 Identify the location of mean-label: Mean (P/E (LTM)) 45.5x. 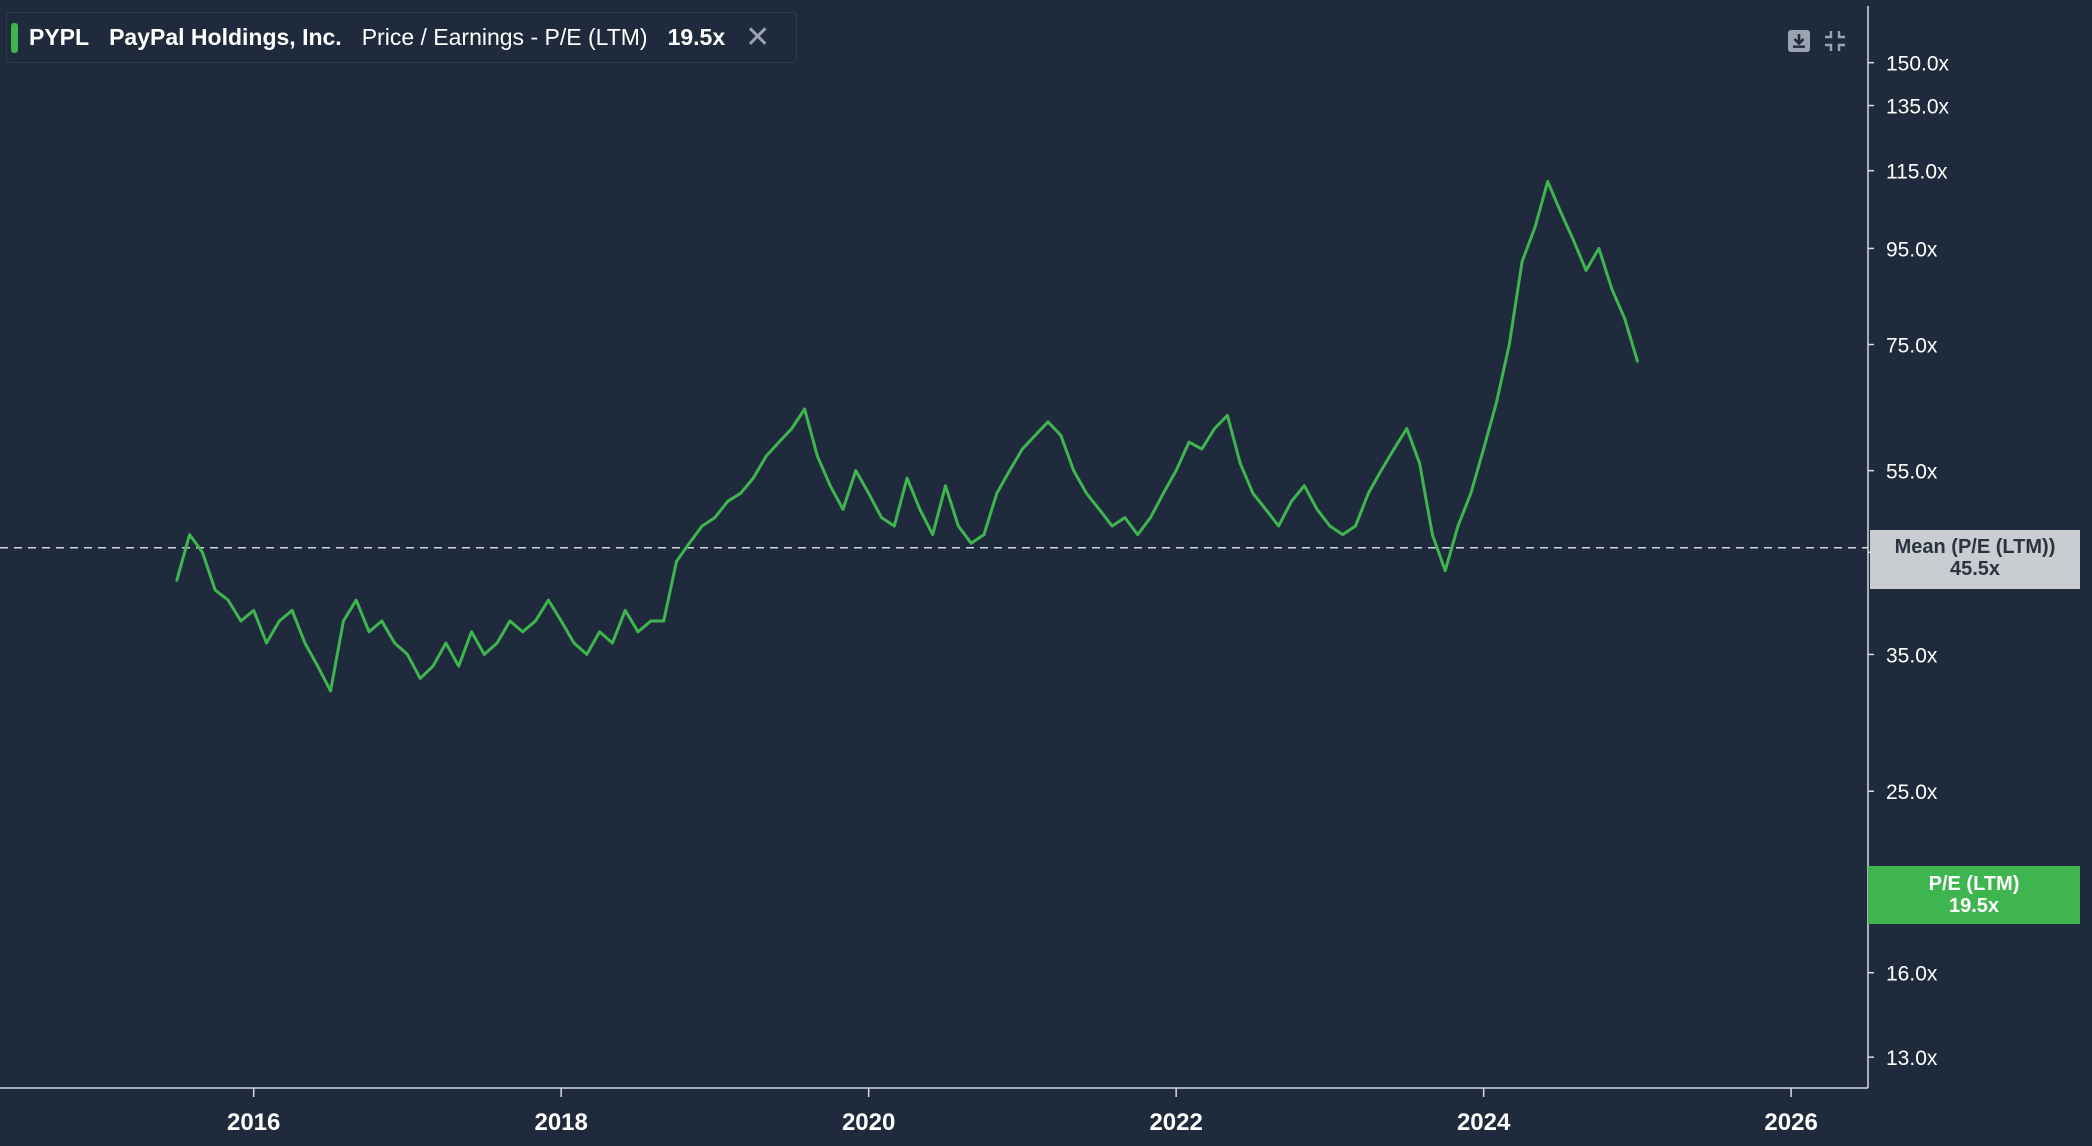
(1975, 559).